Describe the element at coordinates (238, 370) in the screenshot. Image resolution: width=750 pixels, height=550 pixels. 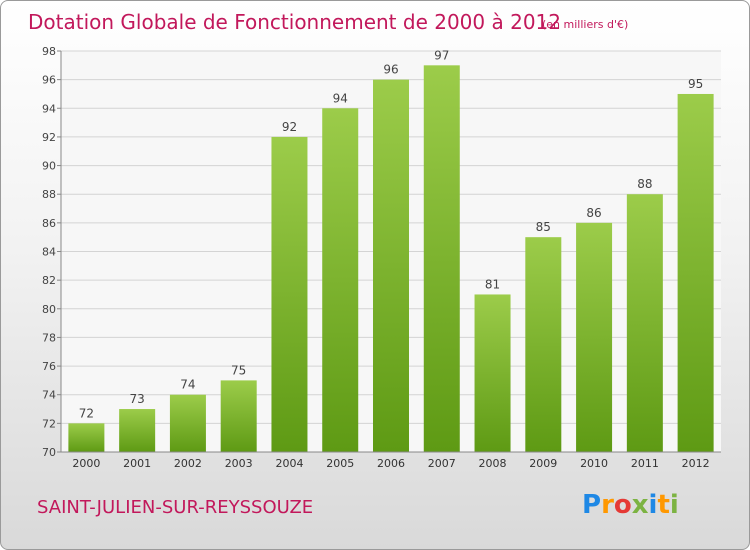
I see `data-label-2003: 75` at that location.